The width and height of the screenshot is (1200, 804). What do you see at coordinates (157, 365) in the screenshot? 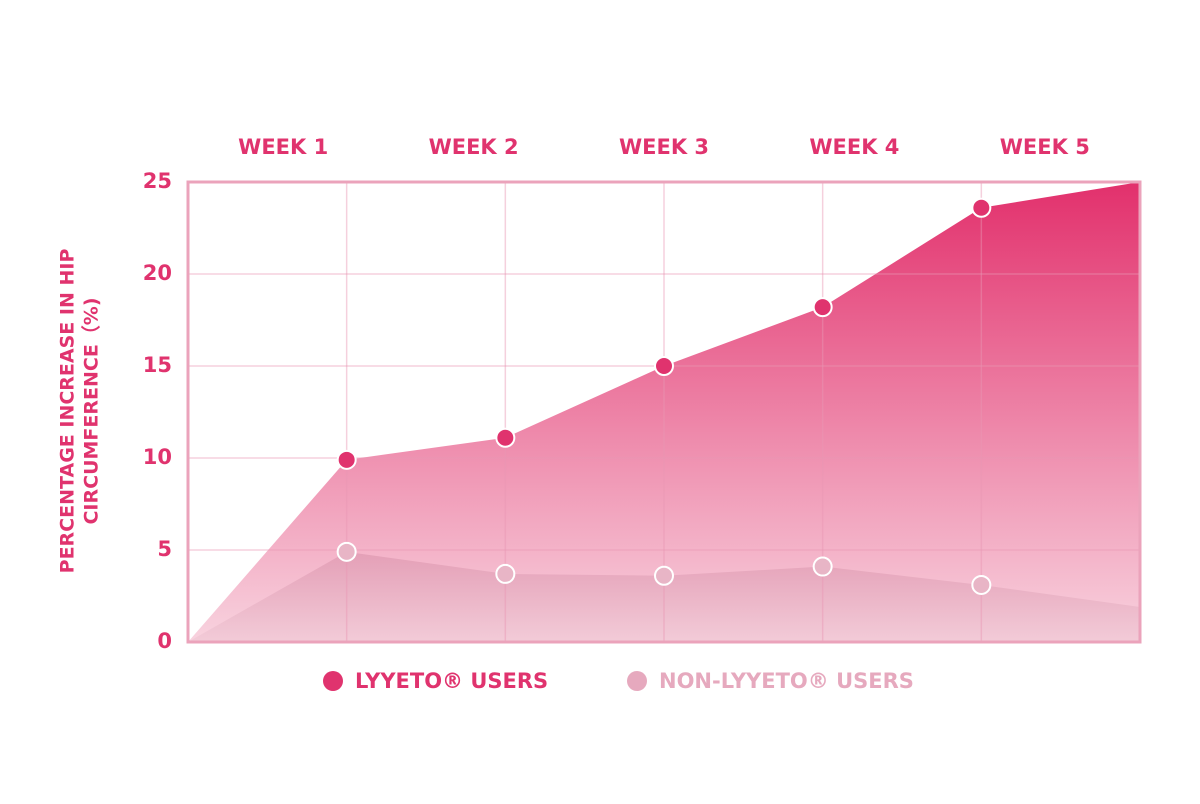
I see `y-tick-label: 15` at bounding box center [157, 365].